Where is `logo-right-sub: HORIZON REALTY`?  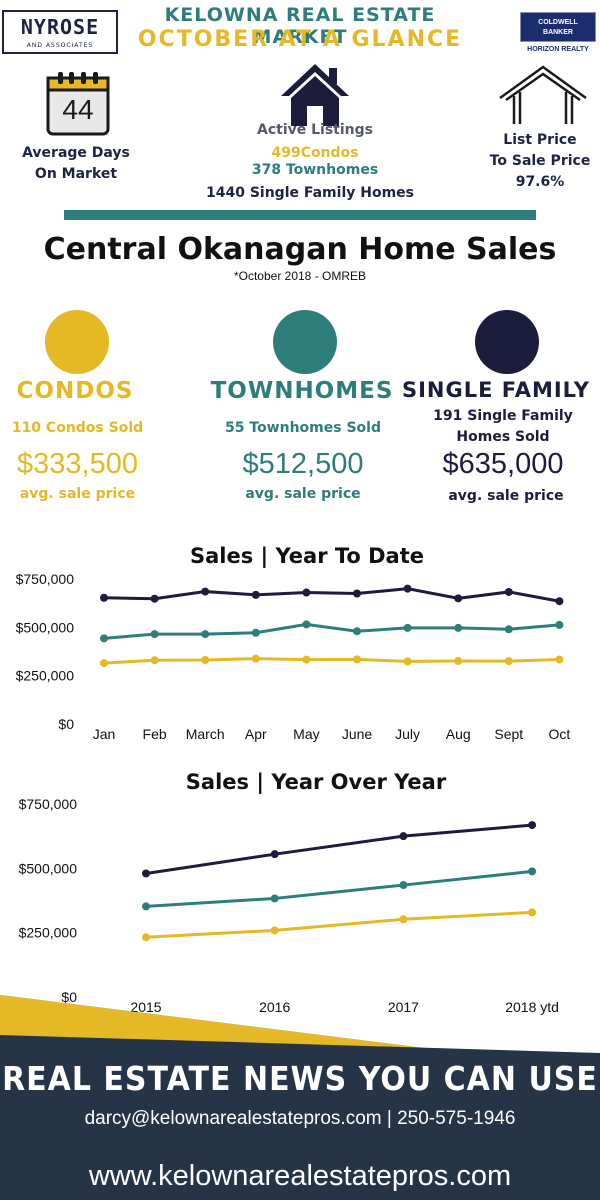
logo-right-sub: HORIZON REALTY is located at coordinates (558, 49).